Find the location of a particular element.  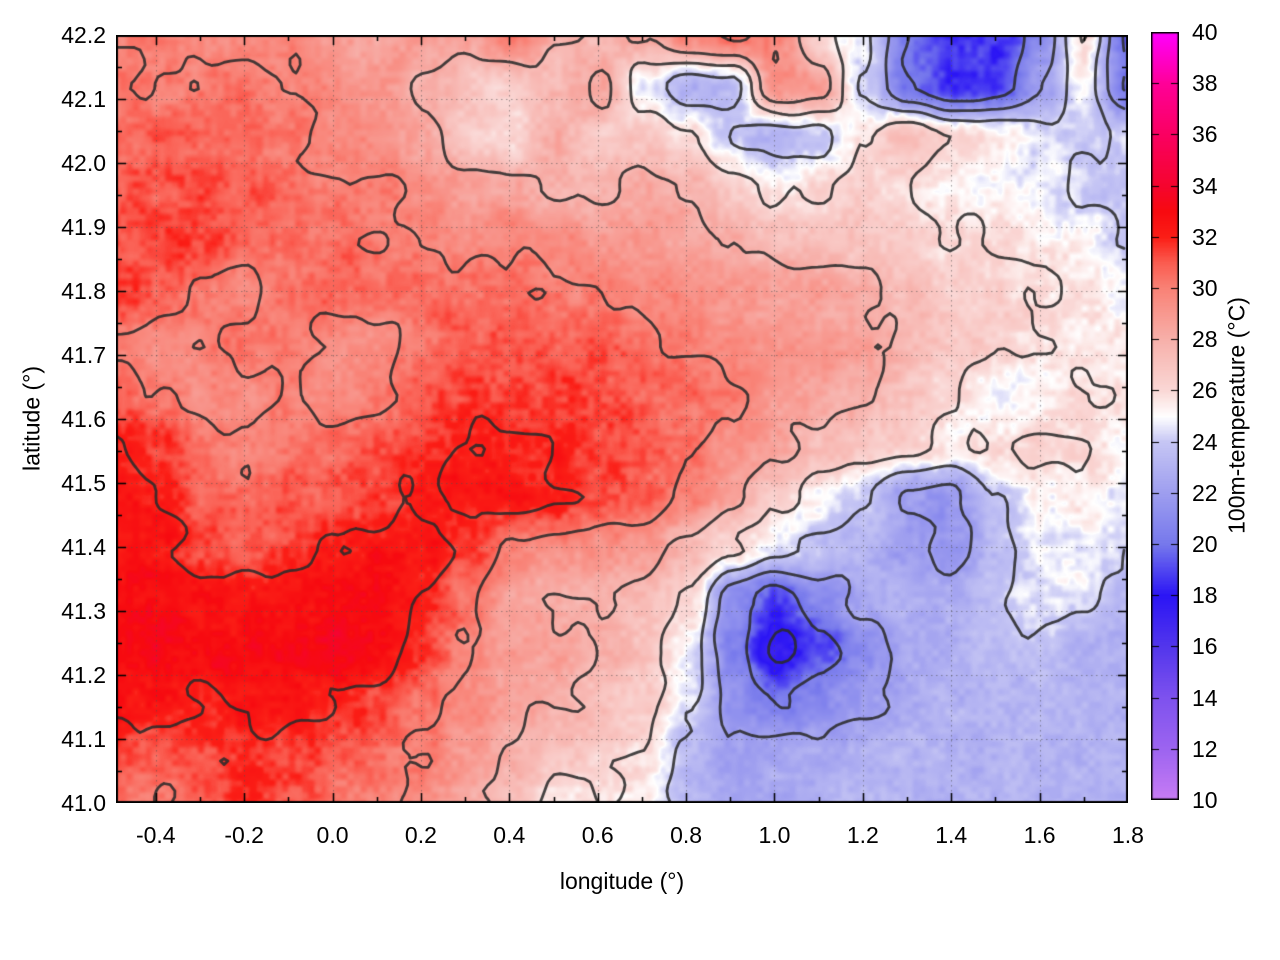

colorbar-tick-label: 38 is located at coordinates (1205, 83).